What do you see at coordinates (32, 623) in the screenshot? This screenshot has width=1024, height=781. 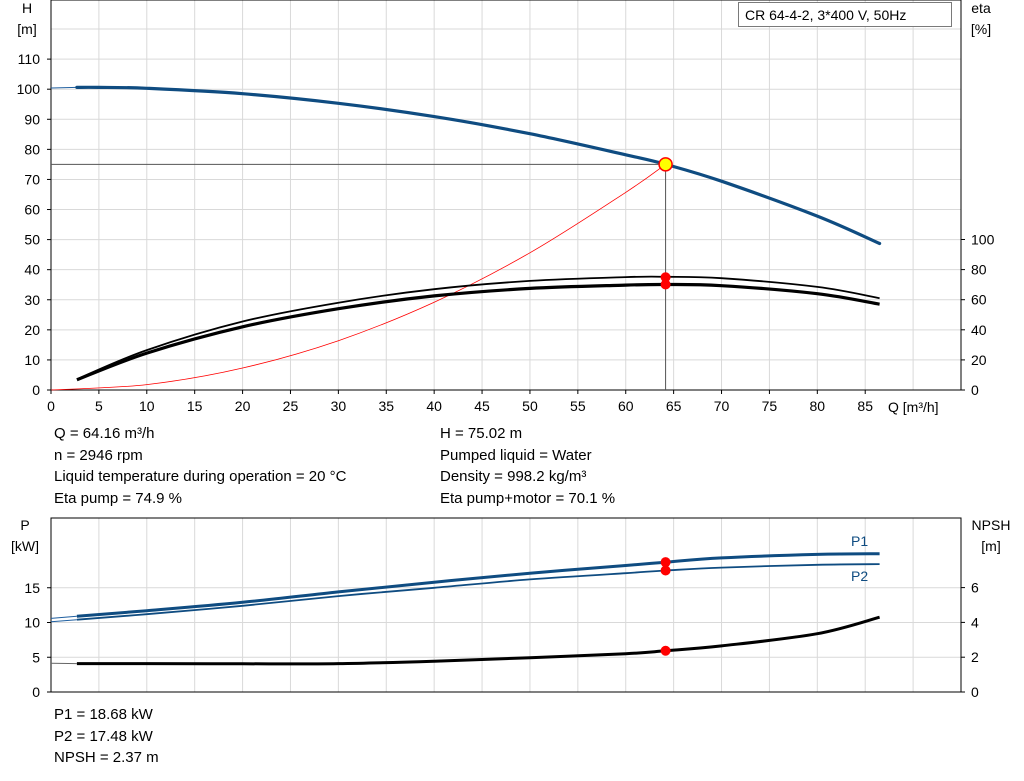 I see `p-tick-label: 10` at bounding box center [32, 623].